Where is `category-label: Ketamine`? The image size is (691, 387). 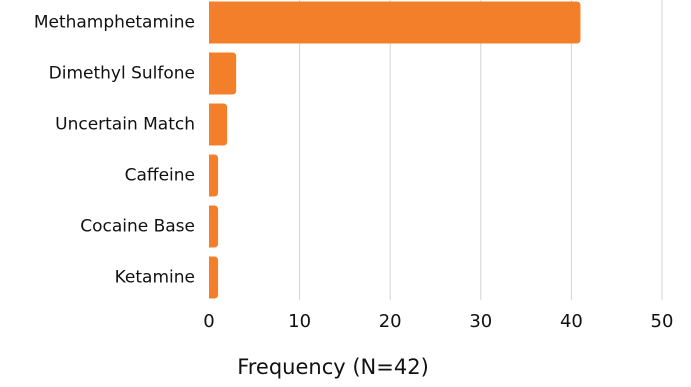
category-label: Ketamine is located at coordinates (155, 278).